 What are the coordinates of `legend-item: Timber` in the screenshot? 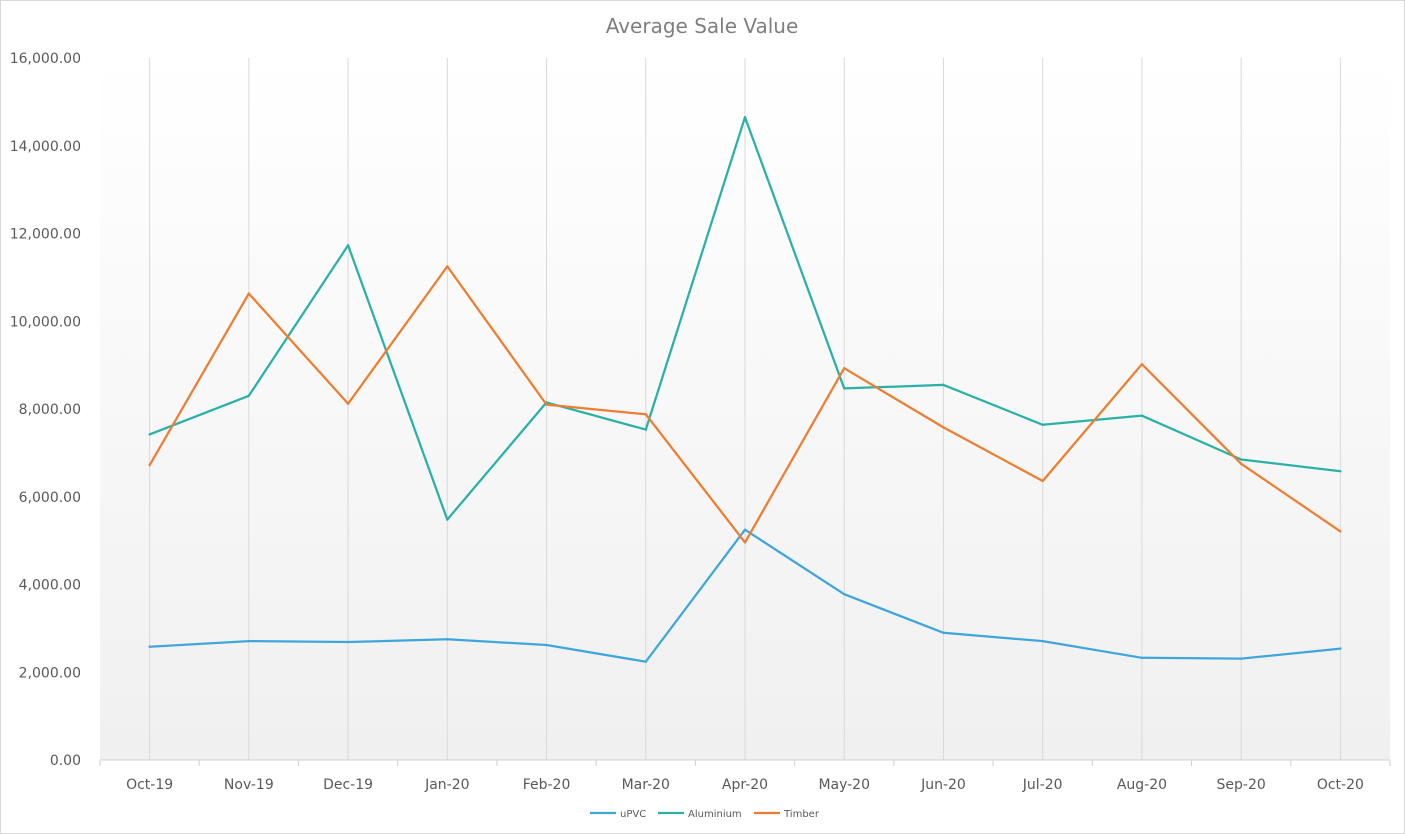 It's located at (787, 814).